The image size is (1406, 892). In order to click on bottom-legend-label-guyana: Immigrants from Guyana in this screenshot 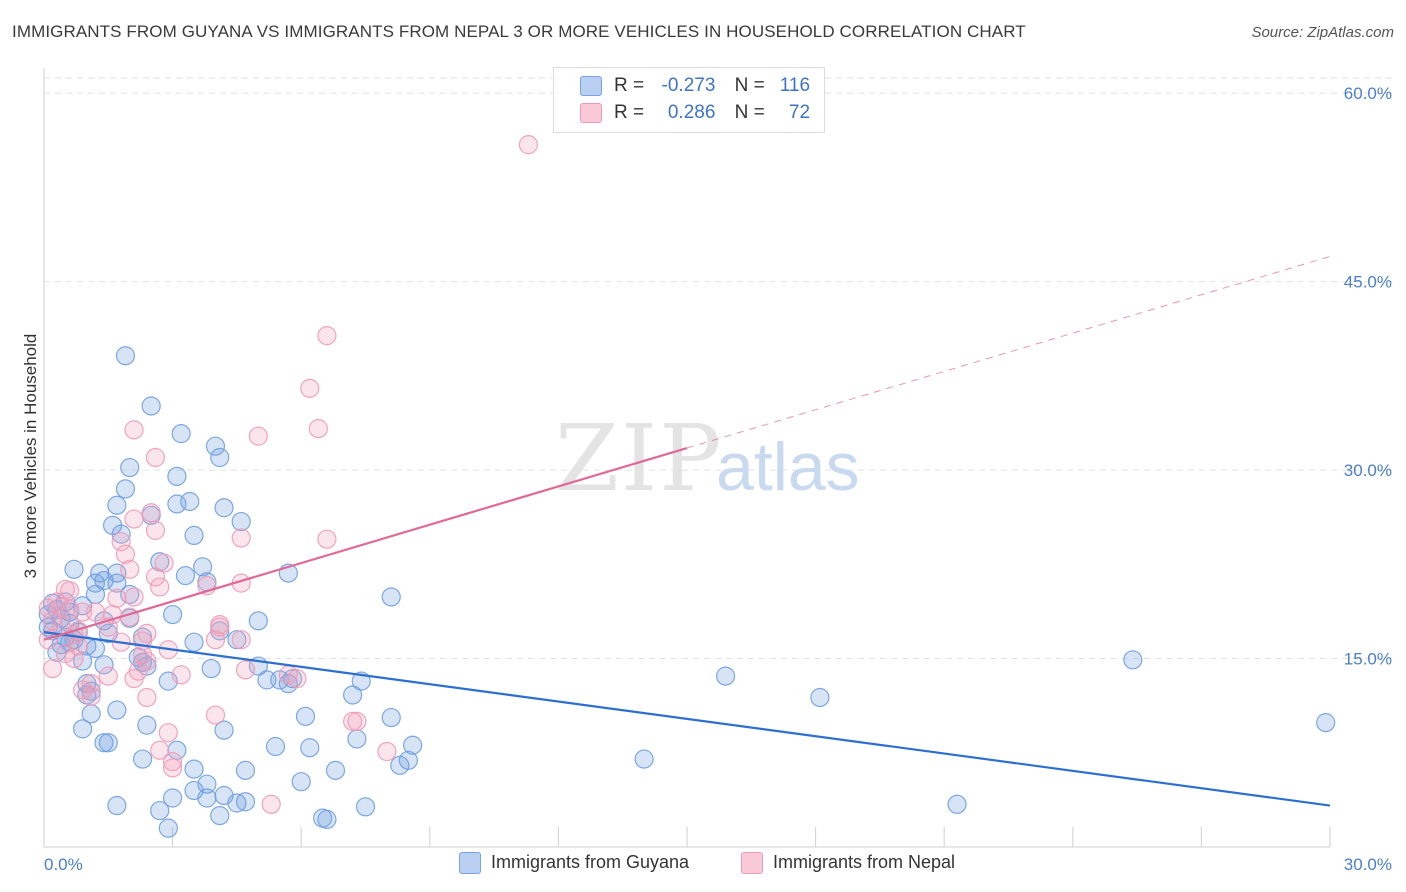, I will do `click(590, 862)`.